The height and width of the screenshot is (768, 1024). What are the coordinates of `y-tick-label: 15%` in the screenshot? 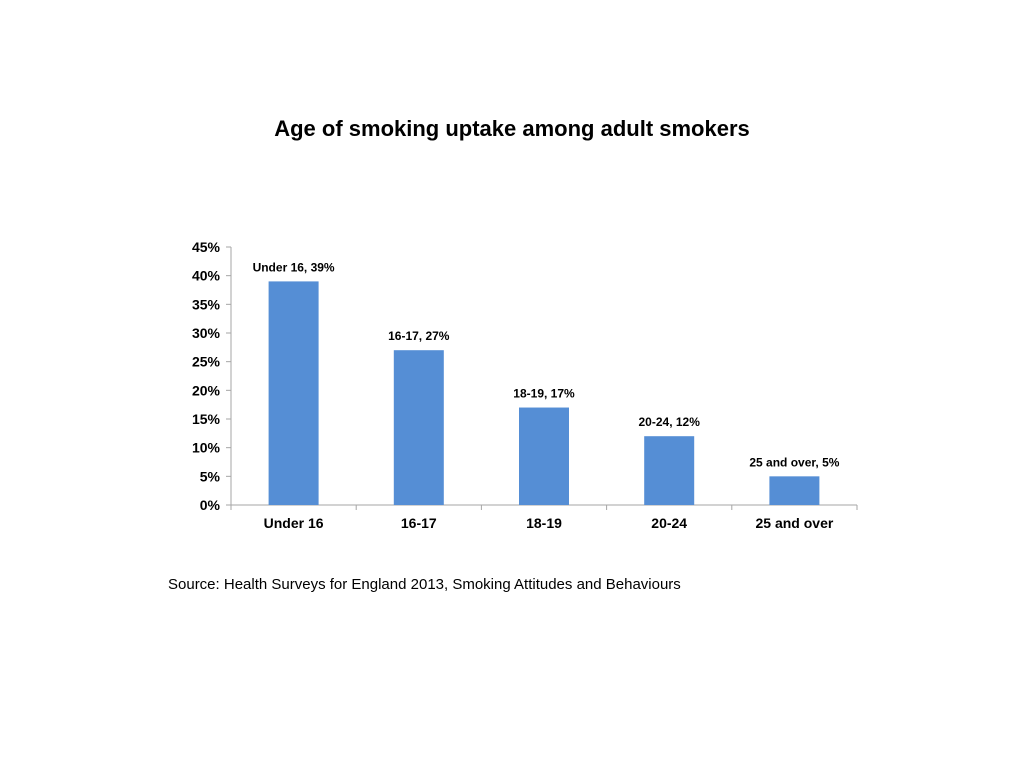 It's located at (206, 419).